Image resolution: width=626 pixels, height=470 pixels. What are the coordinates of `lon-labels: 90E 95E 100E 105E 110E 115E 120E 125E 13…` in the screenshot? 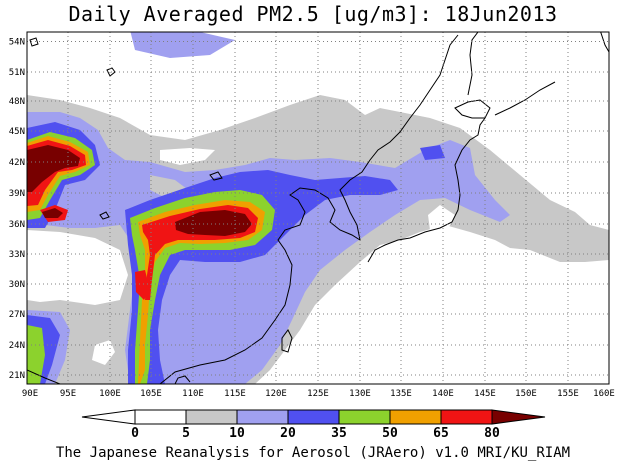 It's located at (318, 394).